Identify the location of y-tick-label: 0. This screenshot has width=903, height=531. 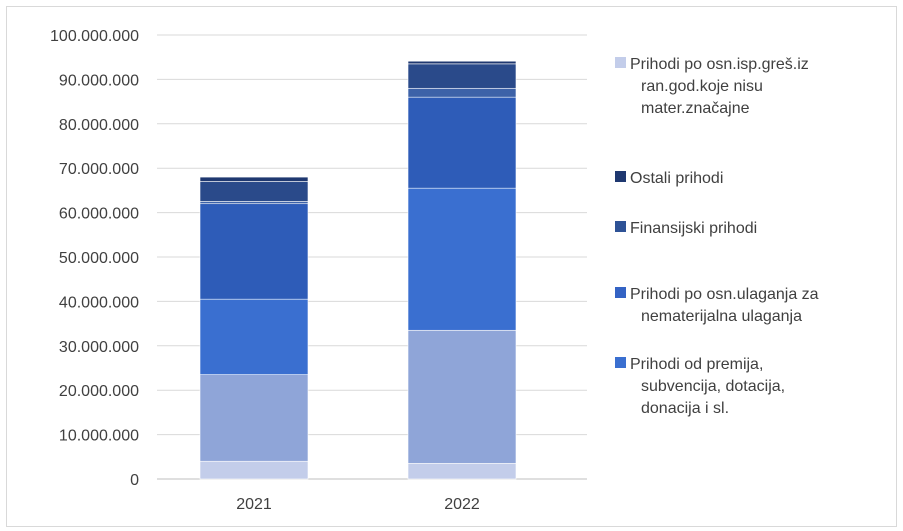
(134, 480).